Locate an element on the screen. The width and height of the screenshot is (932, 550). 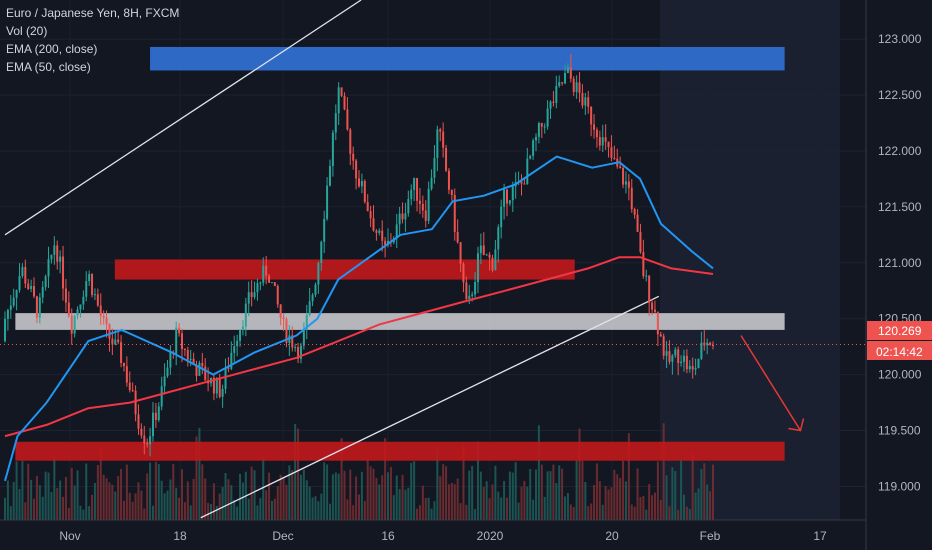
legend-ema200: EMA (200, close) is located at coordinates (52, 49).